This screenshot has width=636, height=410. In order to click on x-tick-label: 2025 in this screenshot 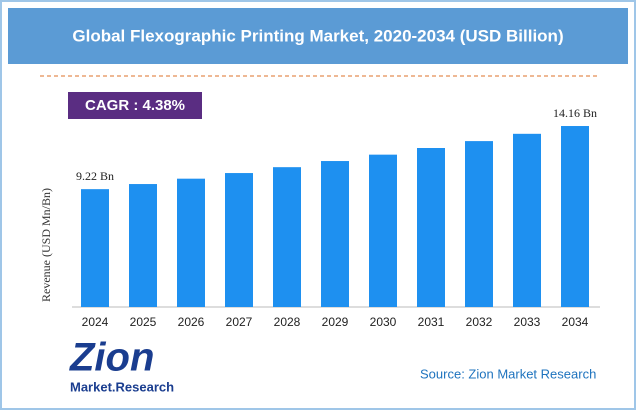, I will do `click(143, 322)`.